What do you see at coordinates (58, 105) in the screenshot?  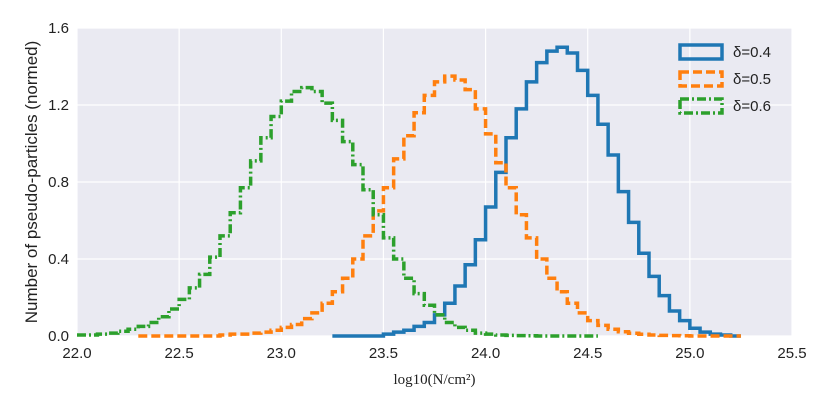 I see `y-tick-label: 1.2` at bounding box center [58, 105].